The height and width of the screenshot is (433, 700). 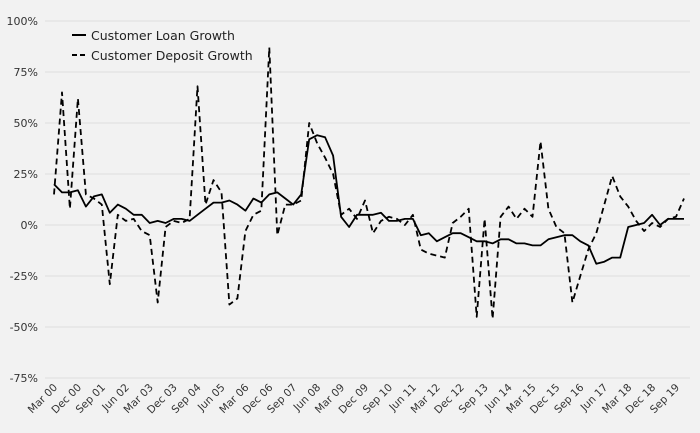 What do you see at coordinates (26, 72) in the screenshot?
I see `y-tick-label: 75%` at bounding box center [26, 72].